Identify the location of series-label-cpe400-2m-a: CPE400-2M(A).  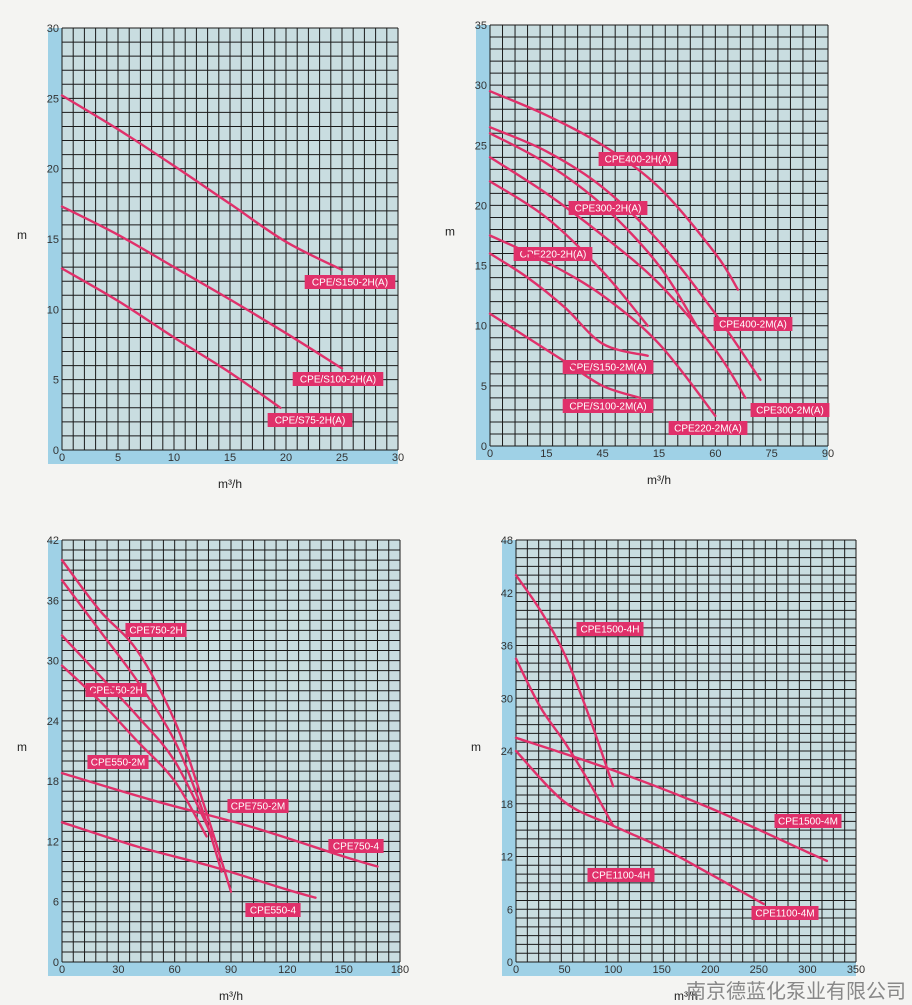
(753, 325).